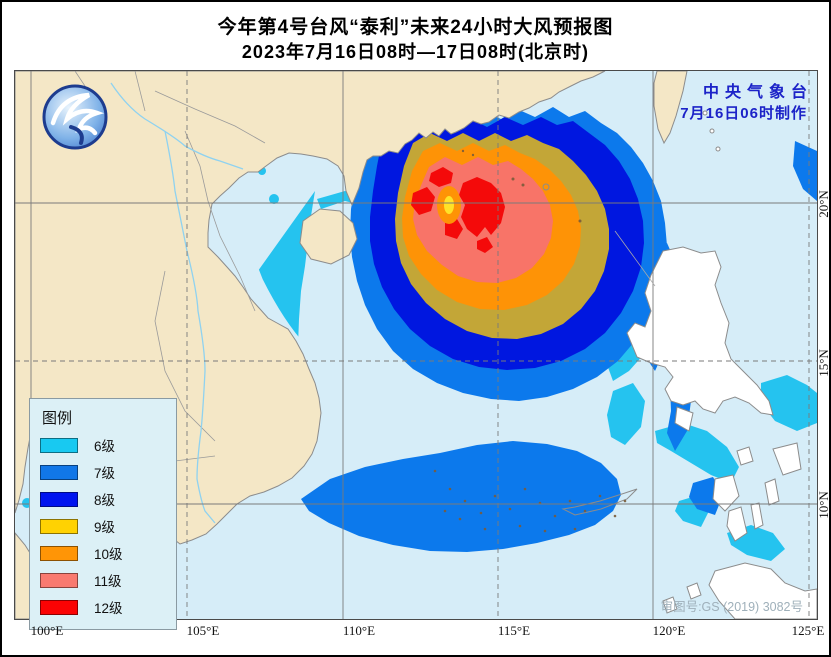 The image size is (831, 657). Describe the element at coordinates (415, 52) in the screenshot. I see `page-subtitle: 2023年7月16日08时—17日08时(北京时)` at that location.